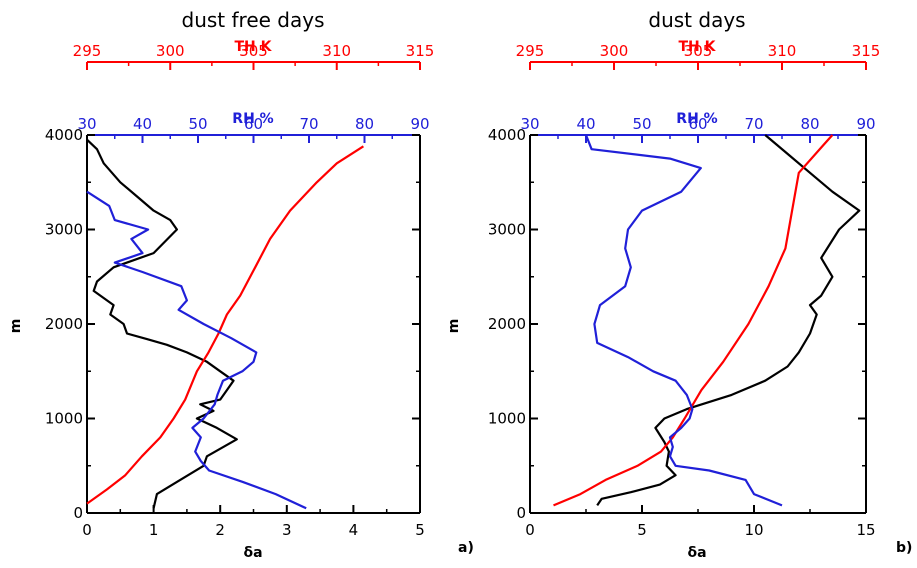 The height and width of the screenshot is (568, 917). Describe the element at coordinates (253, 20) in the screenshot. I see `panel-title: dust free days` at that location.